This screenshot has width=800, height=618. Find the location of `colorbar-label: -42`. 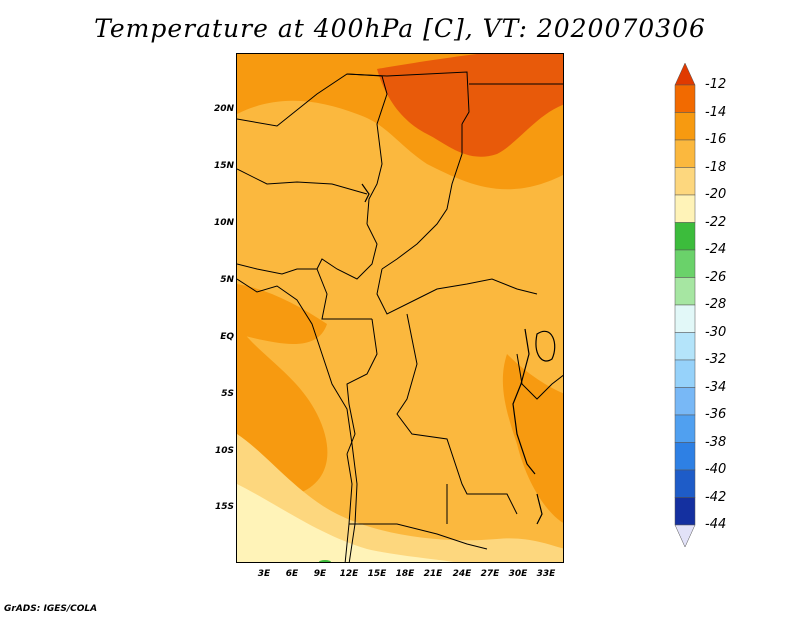

colorbar-label: -42 is located at coordinates (716, 497).